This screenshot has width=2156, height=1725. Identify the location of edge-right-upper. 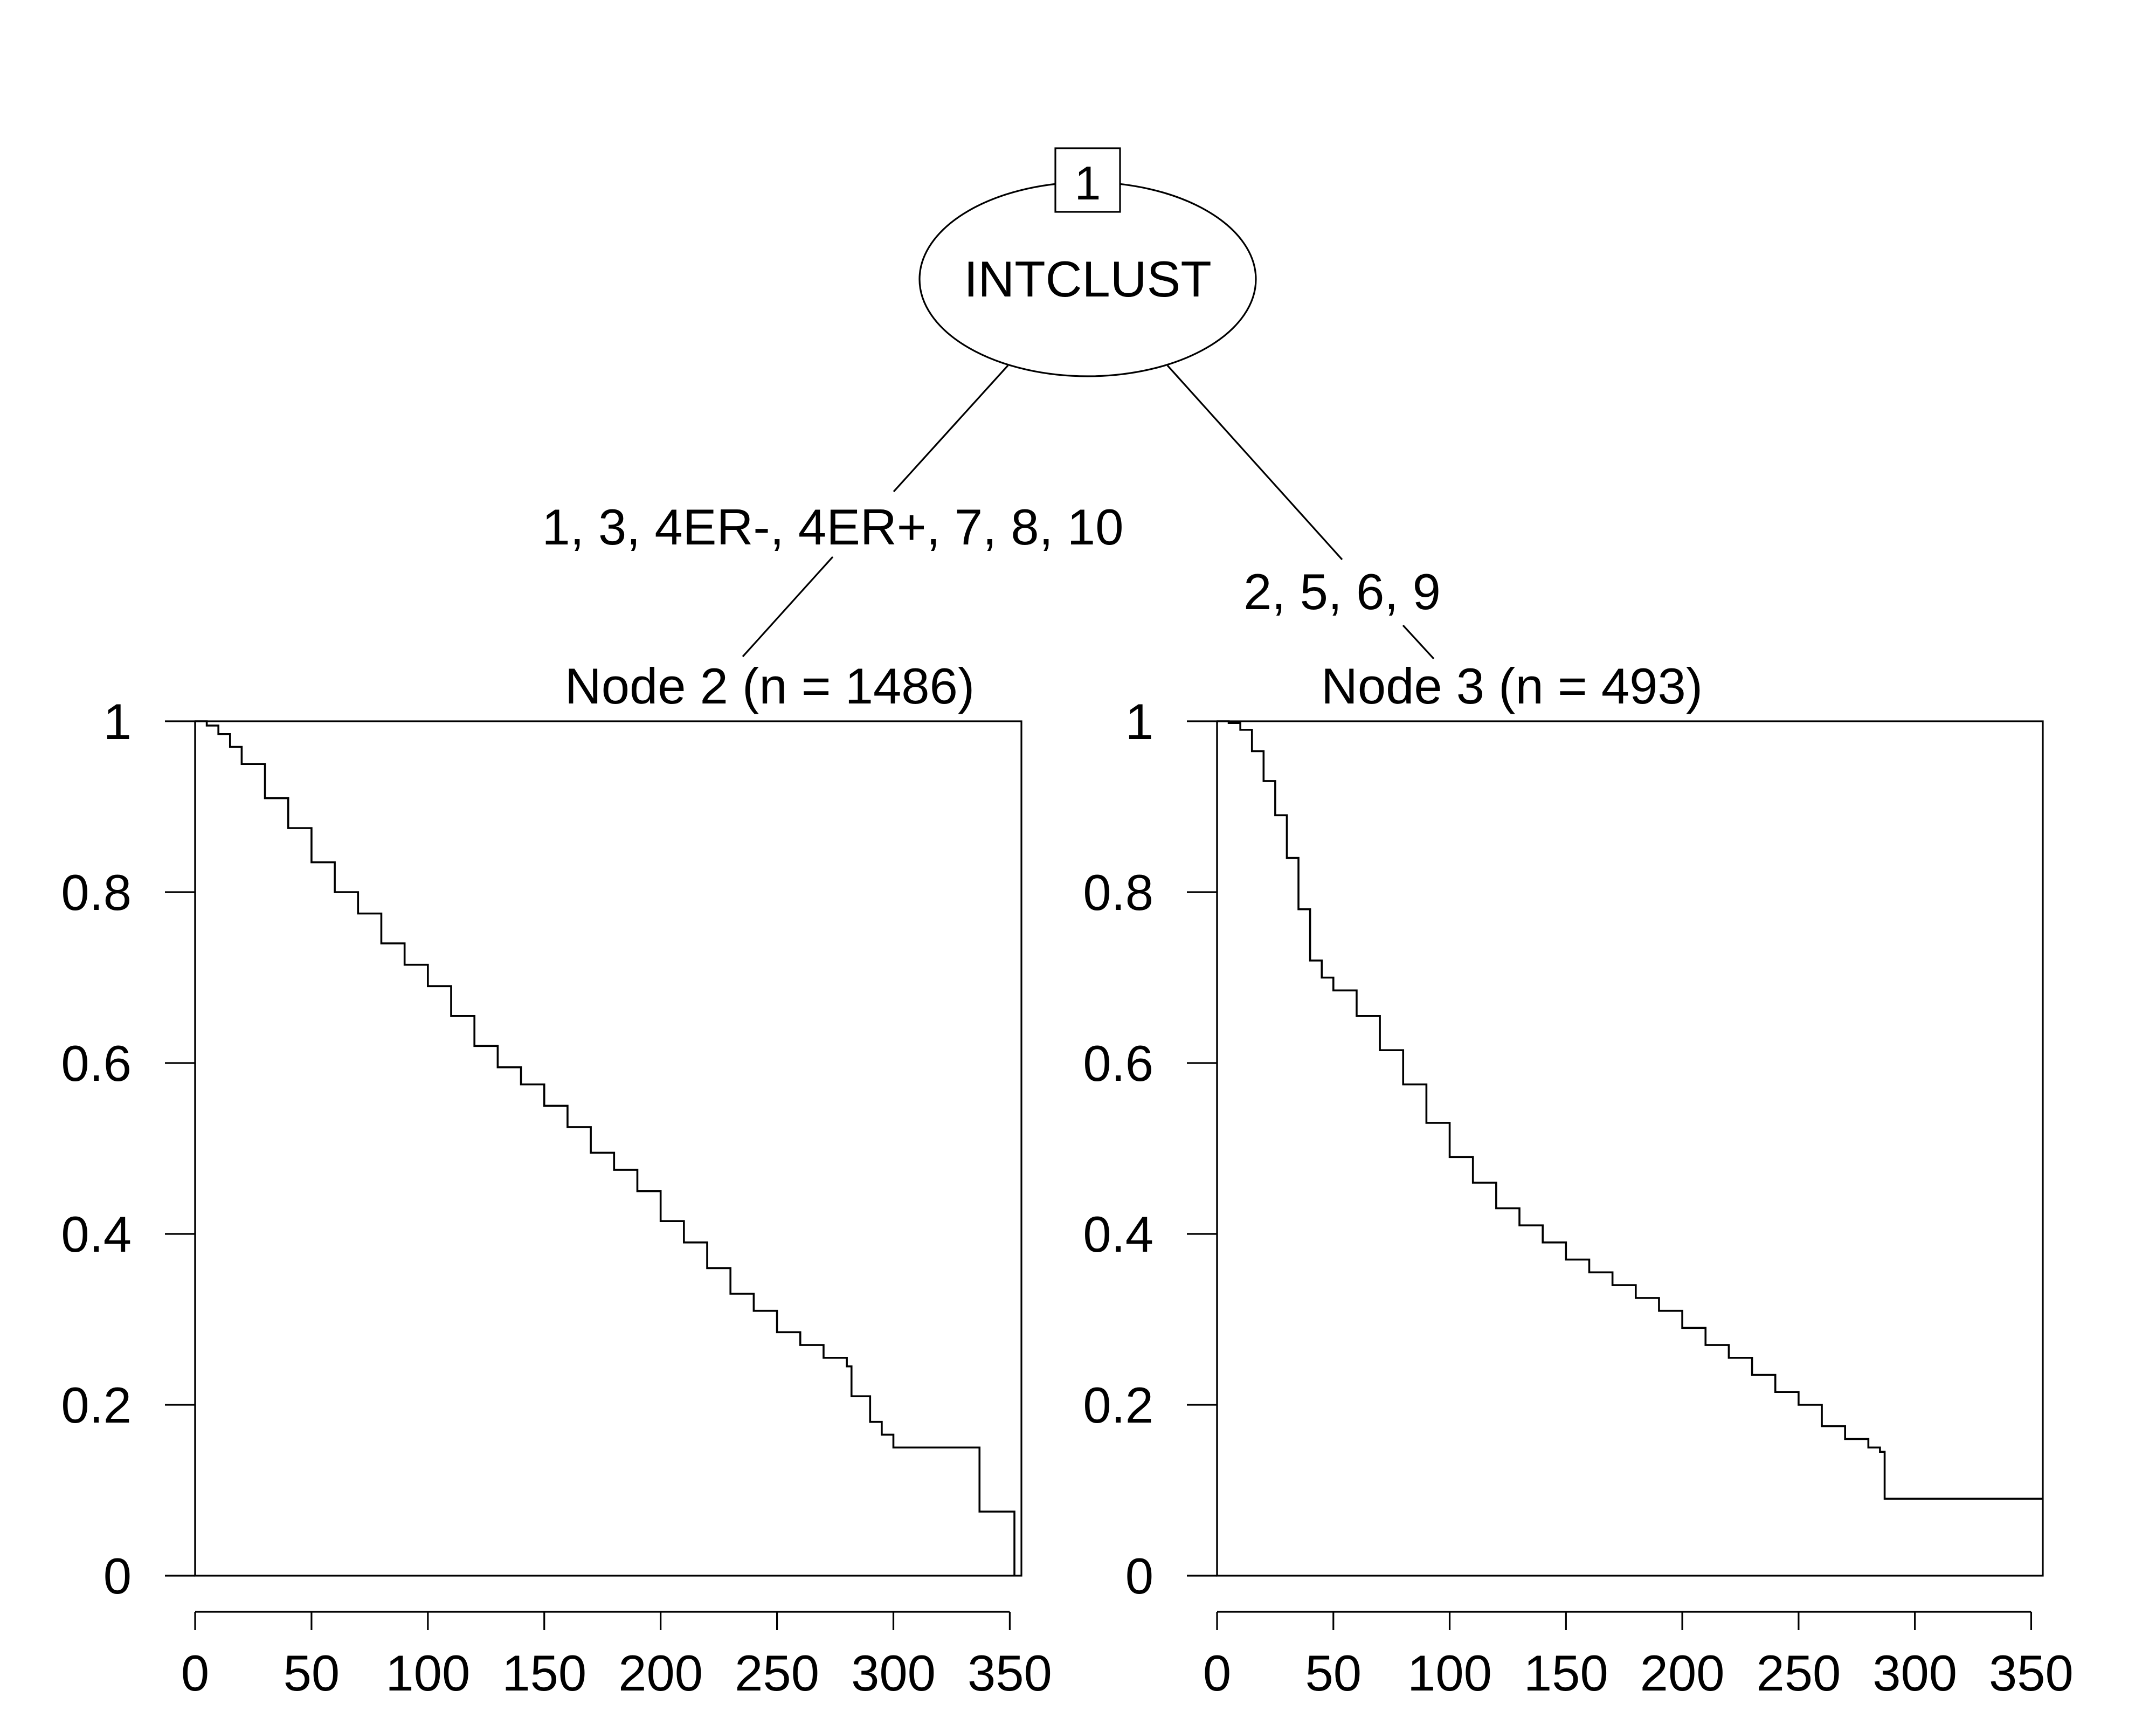
(1254, 462).